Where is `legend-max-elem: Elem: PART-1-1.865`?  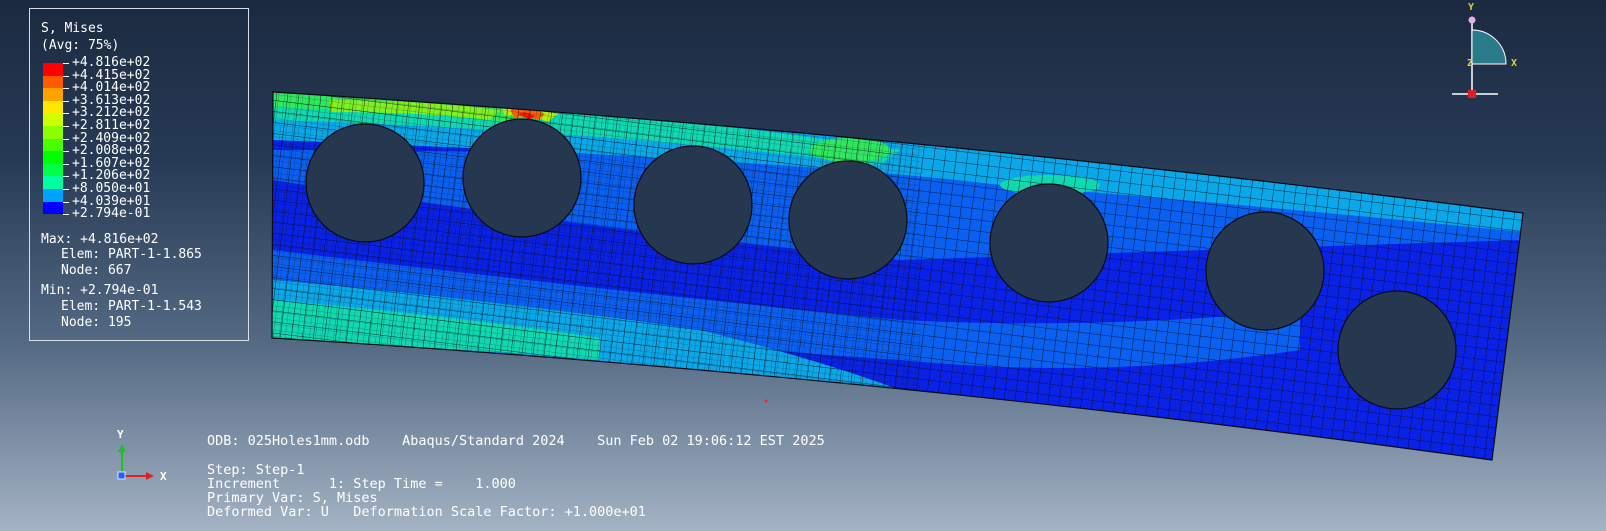
legend-max-elem: Elem: PART-1-1.865 is located at coordinates (131, 254).